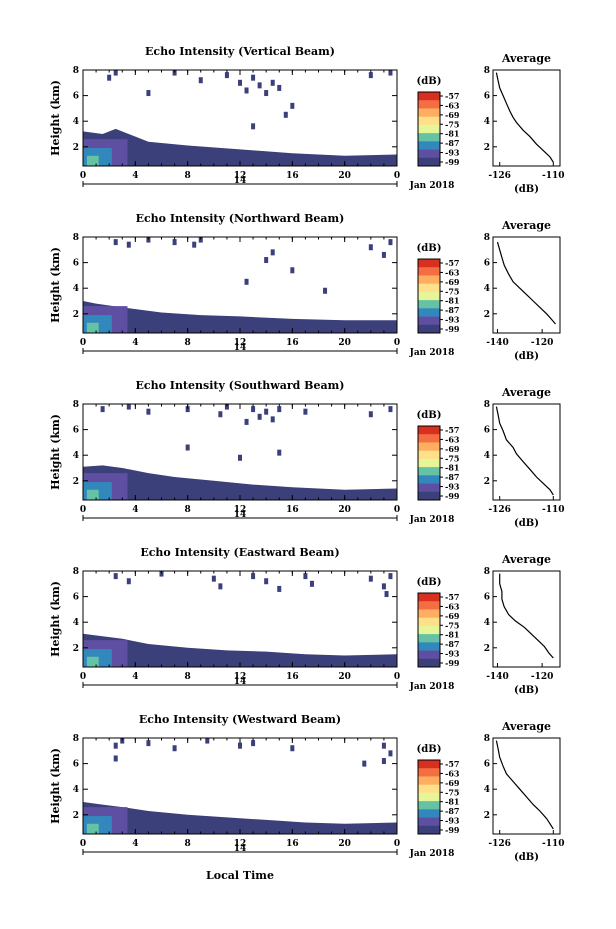 This screenshot has height=929, width=616. Describe the element at coordinates (240, 51) in the screenshot. I see `panel-title: Echo Intensity (Vertical Beam)` at that location.